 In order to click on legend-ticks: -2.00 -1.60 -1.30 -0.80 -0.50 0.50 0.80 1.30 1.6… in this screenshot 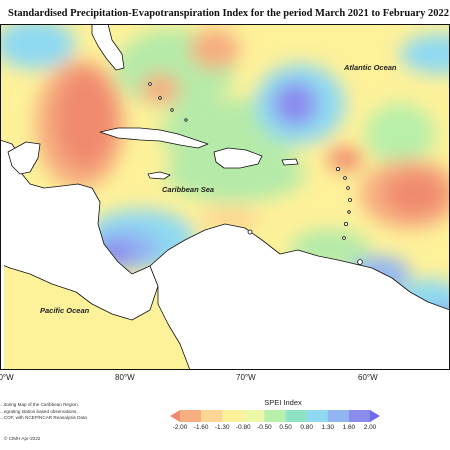, I will do `click(275, 429)`.